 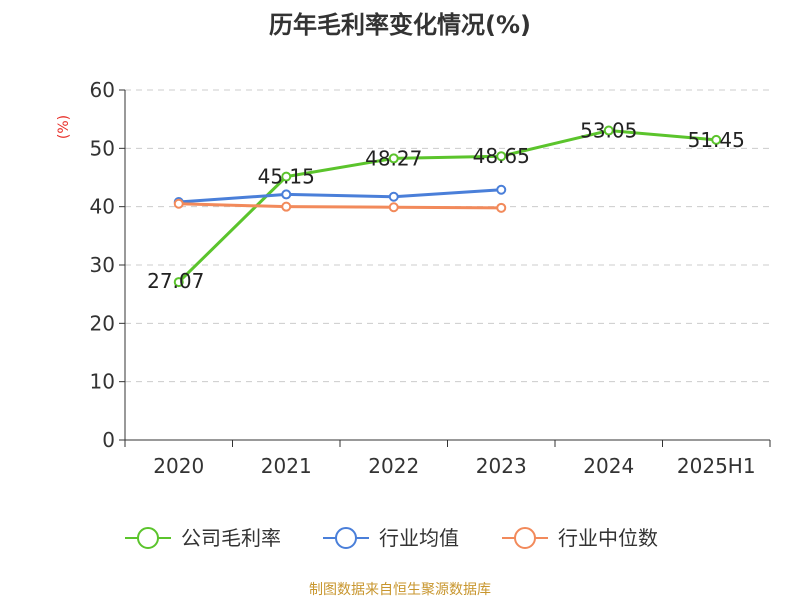 What do you see at coordinates (108, 440) in the screenshot?
I see `y-tick-label: 0` at bounding box center [108, 440].